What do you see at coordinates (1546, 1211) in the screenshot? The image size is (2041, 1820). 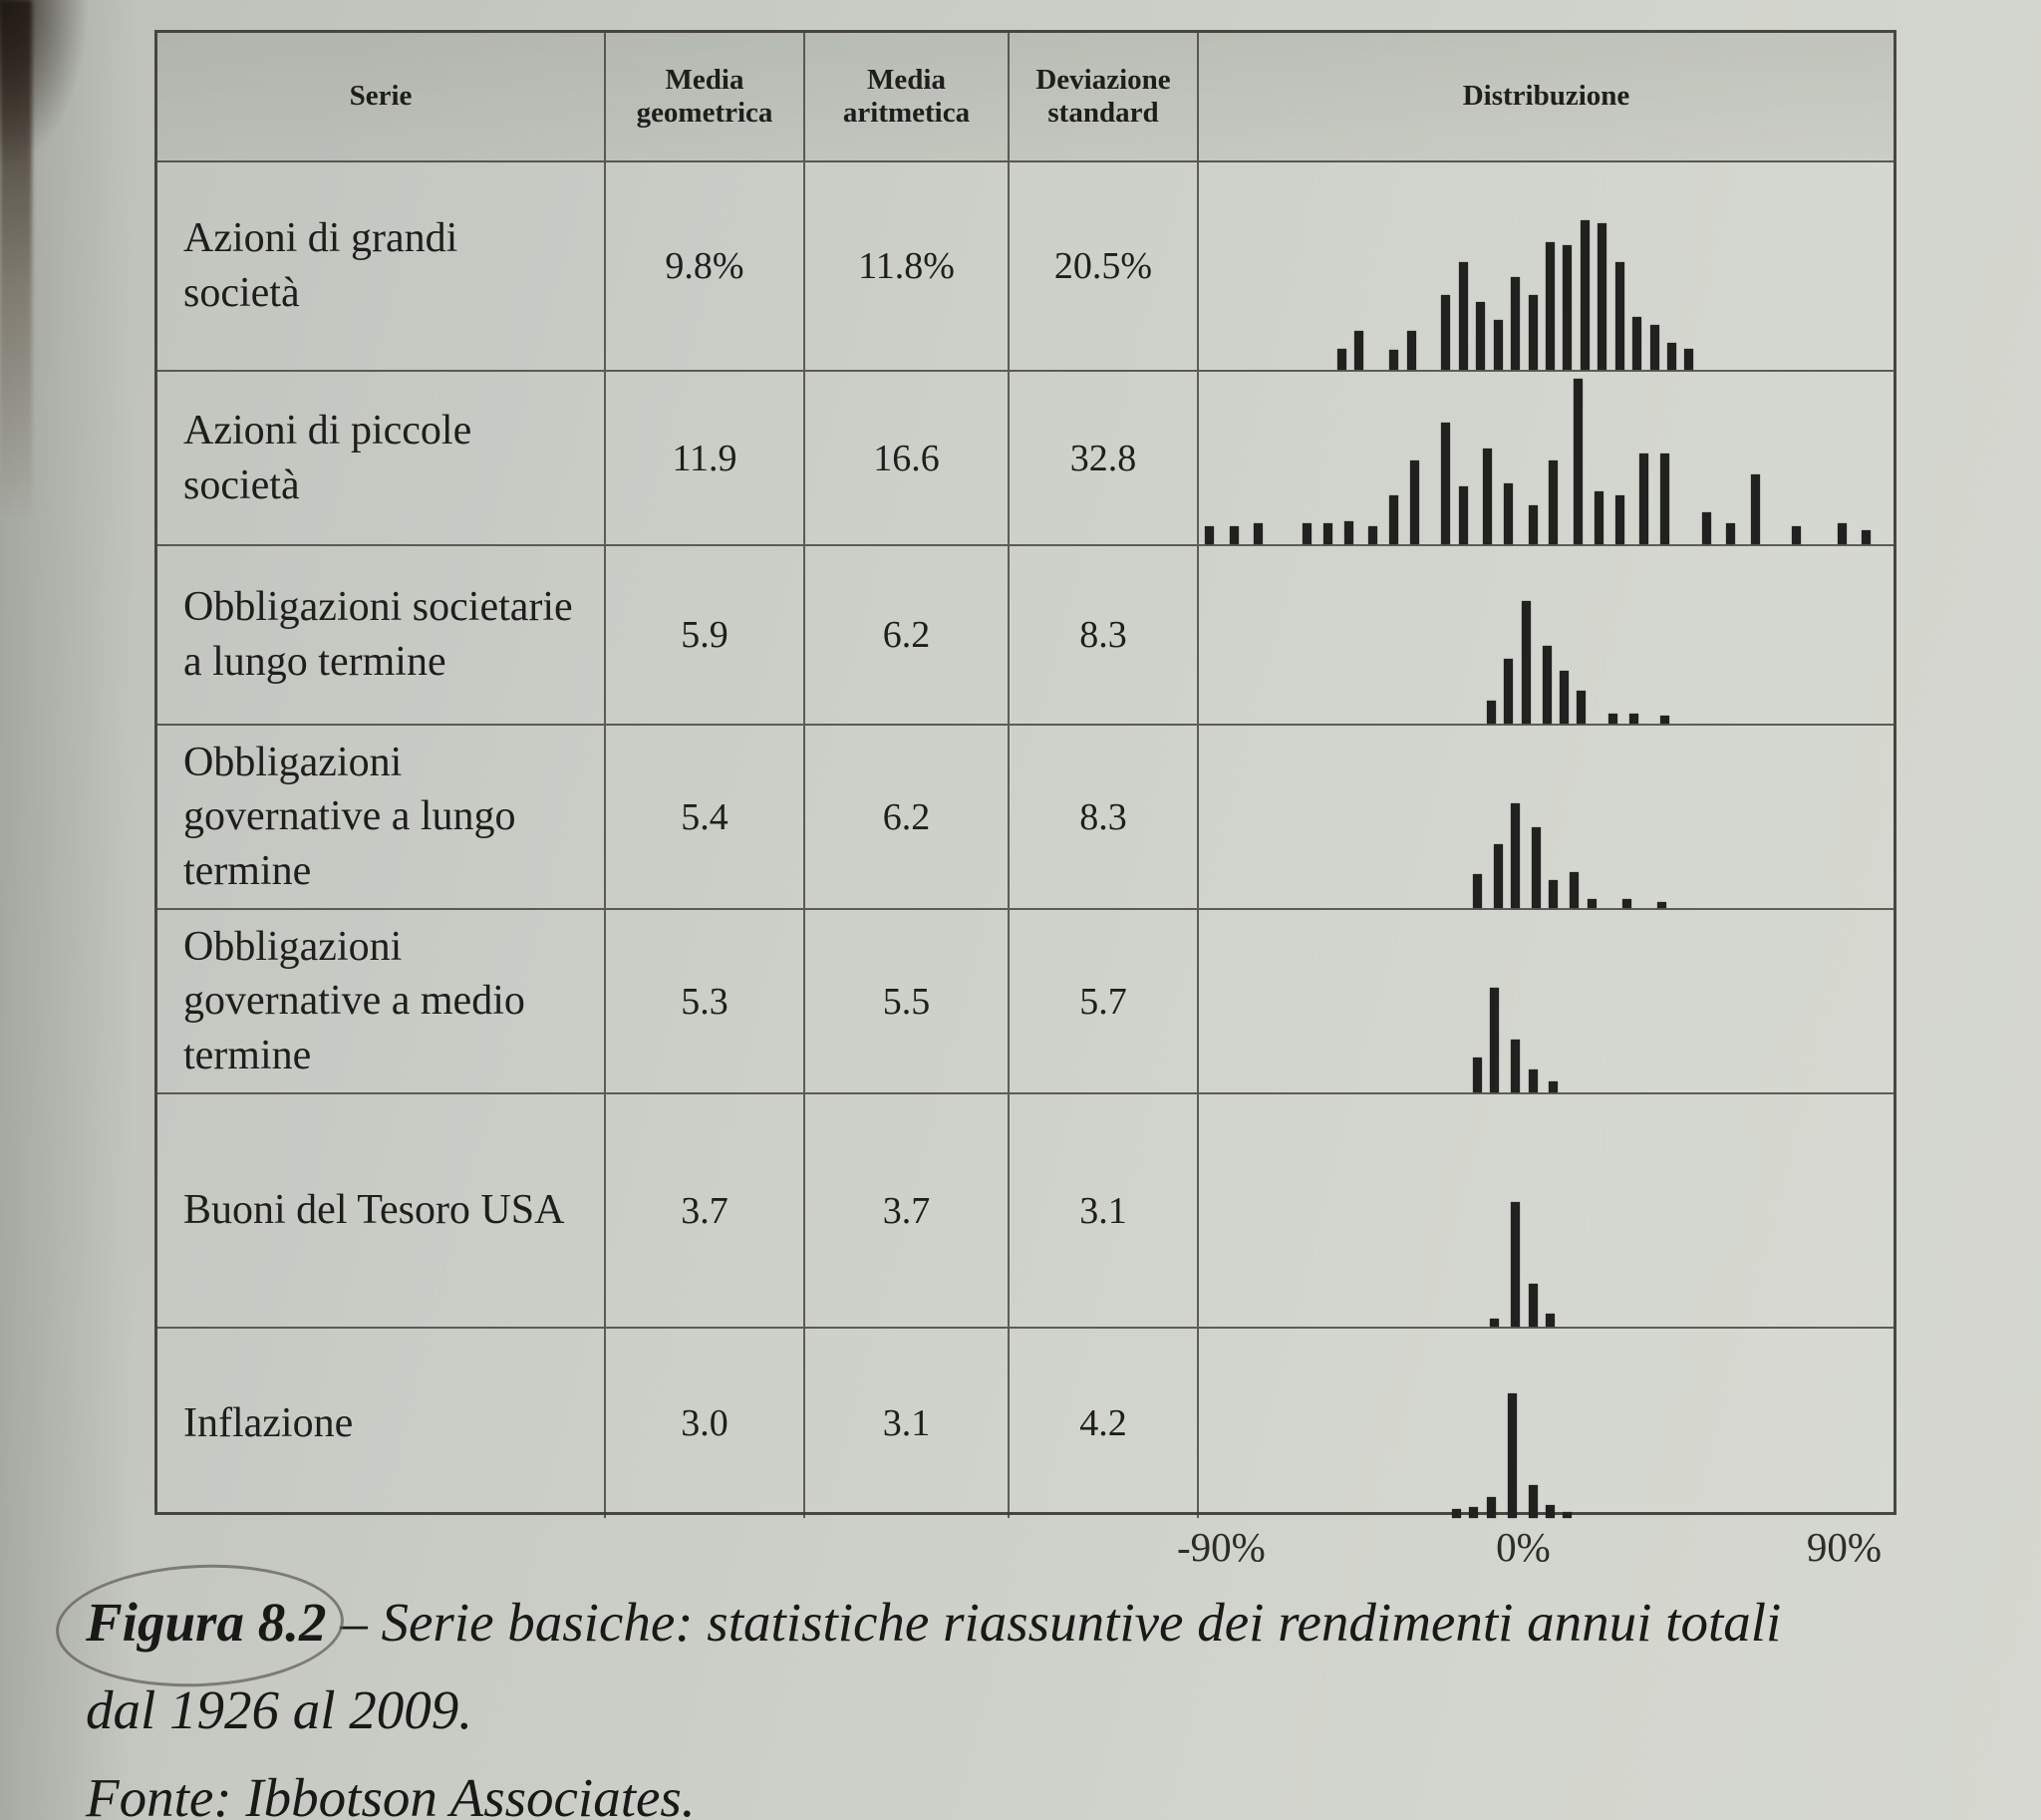 I see `distribution-histogram-buoni-tesoro` at bounding box center [1546, 1211].